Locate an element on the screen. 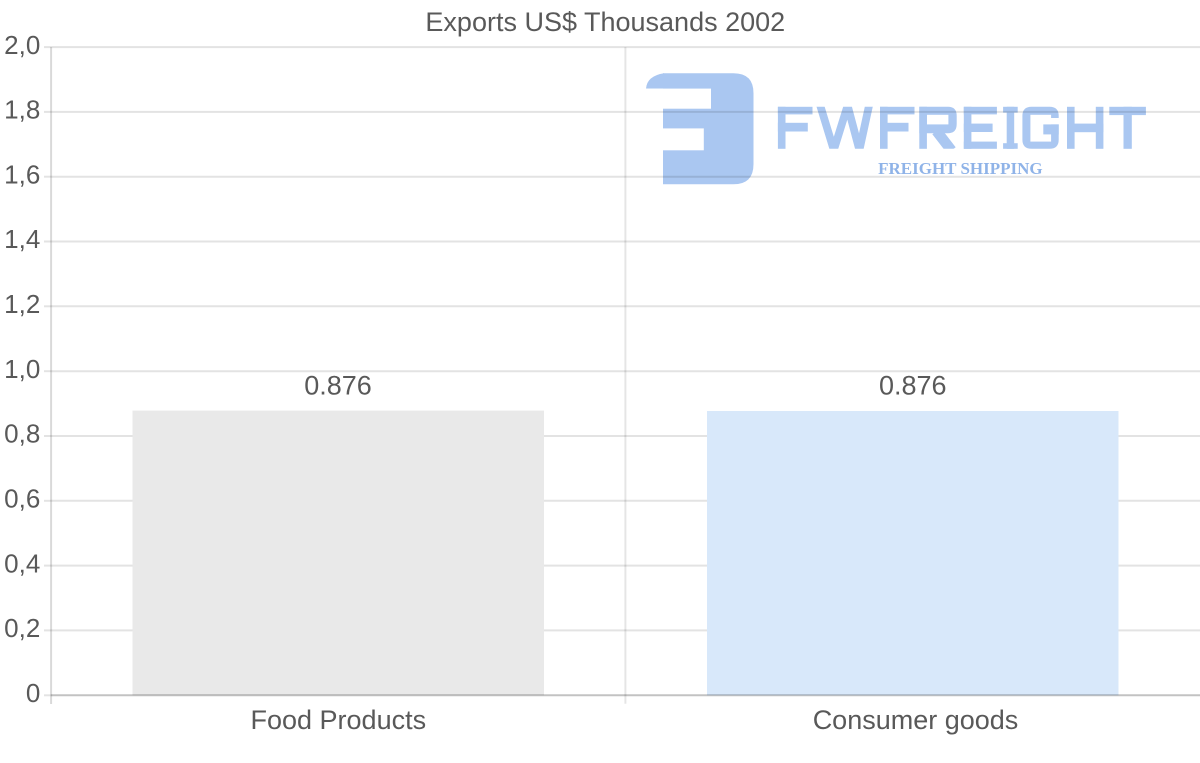 The height and width of the screenshot is (763, 1200). svg-text: 0,4 is located at coordinates (22, 563).